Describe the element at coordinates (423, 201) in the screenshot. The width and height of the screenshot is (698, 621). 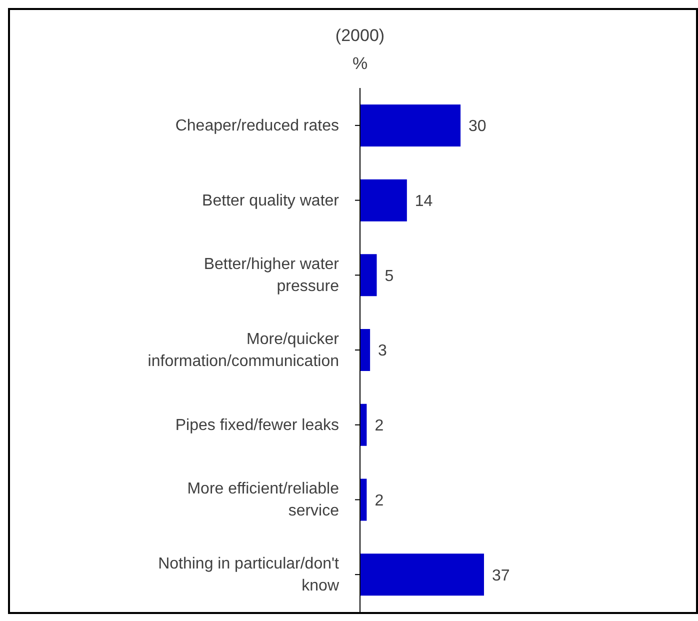
I see `data-label: 14` at that location.